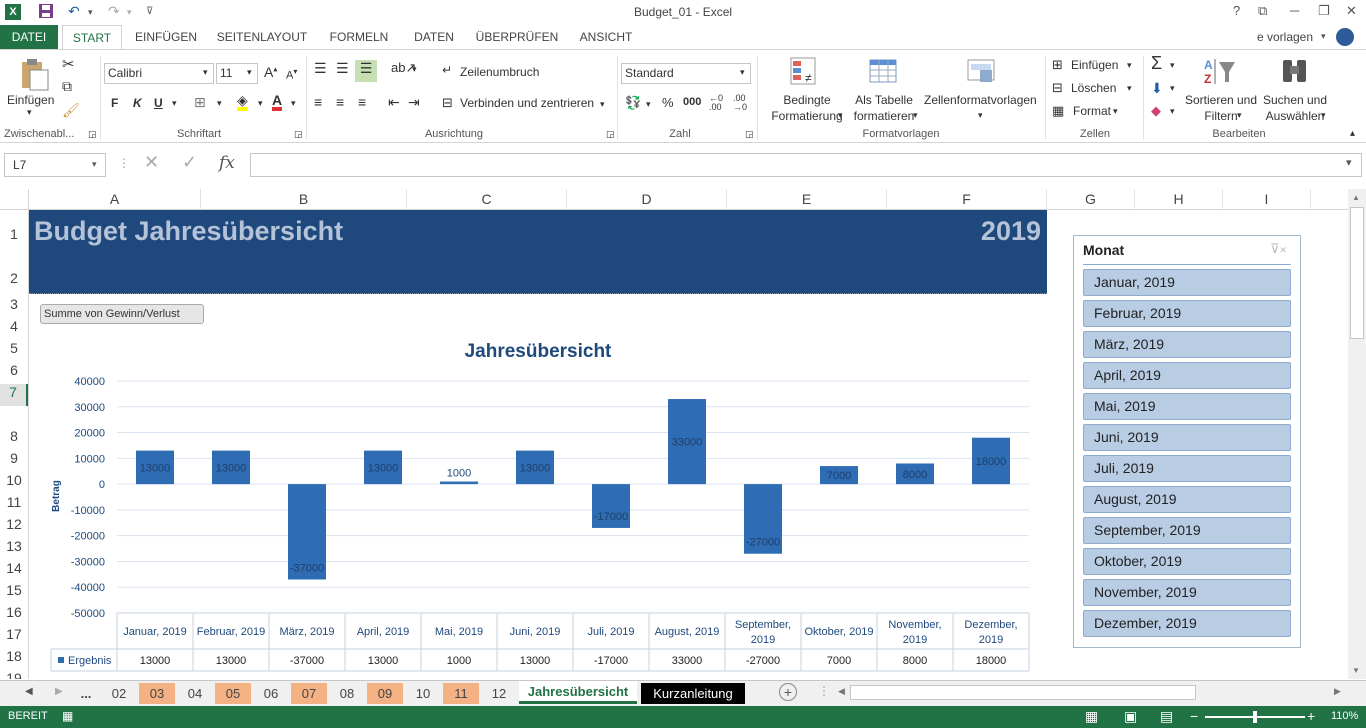 The height and width of the screenshot is (728, 1366). Describe the element at coordinates (1187, 344) in the screenshot. I see `slicer-item: März, 2019` at that location.